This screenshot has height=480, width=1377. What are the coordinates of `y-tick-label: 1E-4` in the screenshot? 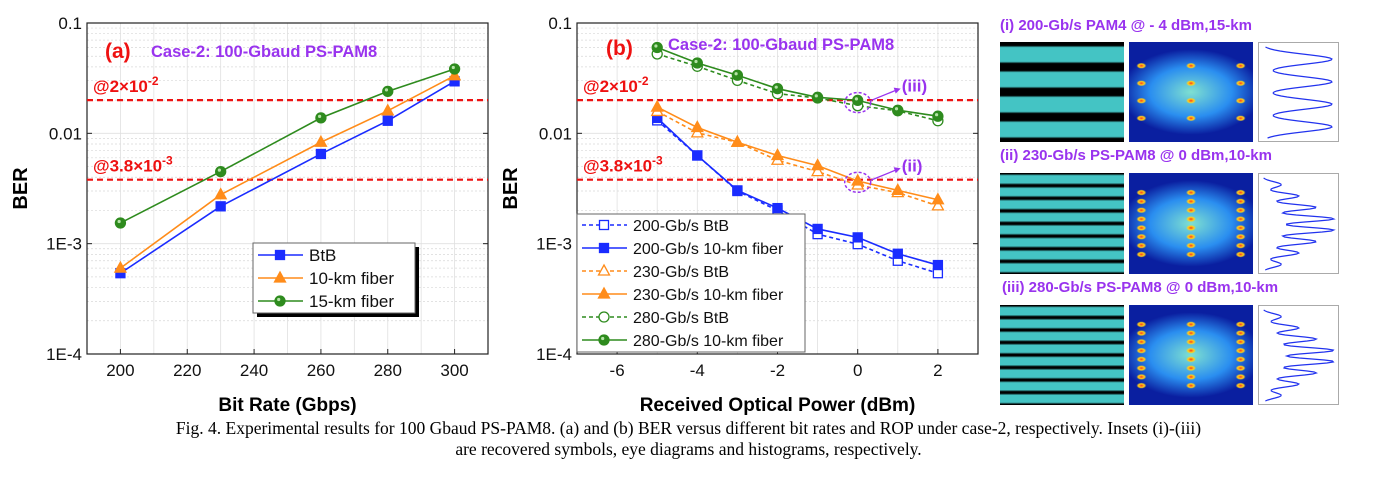 It's located at (64, 354).